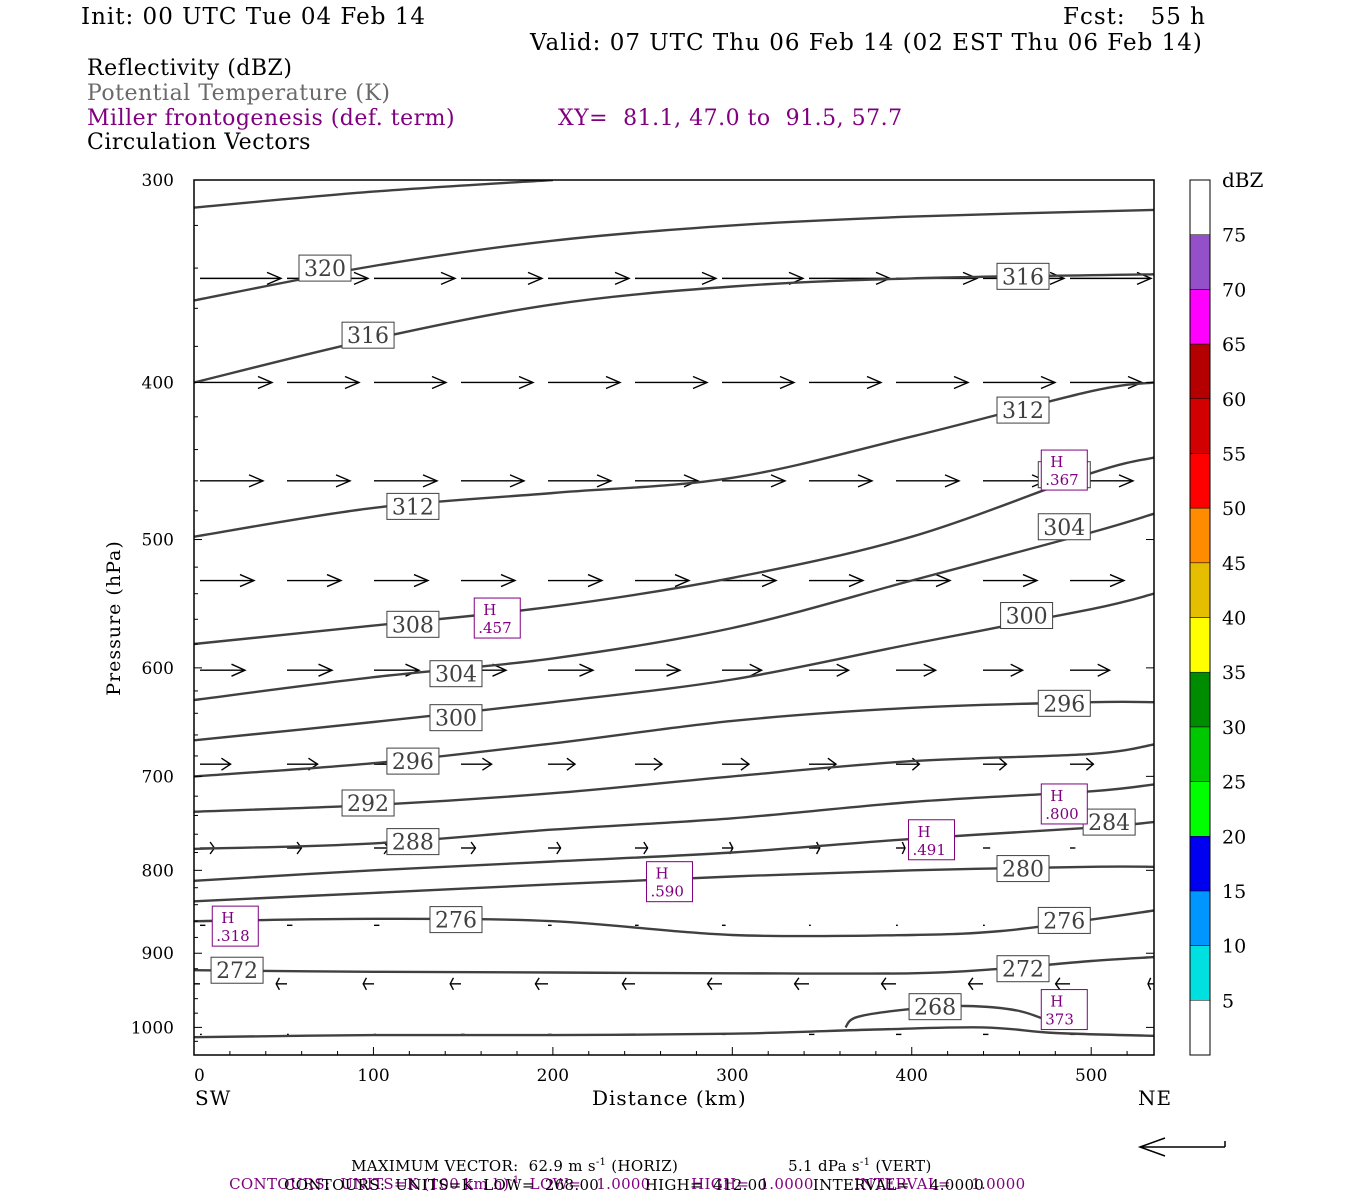 The width and height of the screenshot is (1350, 1200). Describe the element at coordinates (1243, 180) in the screenshot. I see `colorbar-unit: dBZ` at that location.